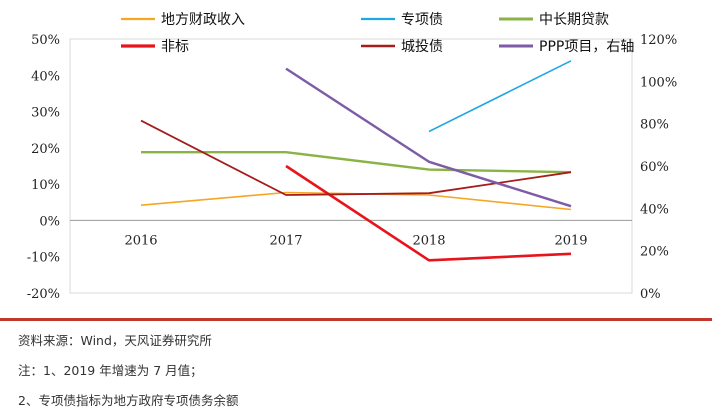 This screenshot has width=724, height=416. What do you see at coordinates (650, 294) in the screenshot?
I see `right-tick-label: 0%` at bounding box center [650, 294].